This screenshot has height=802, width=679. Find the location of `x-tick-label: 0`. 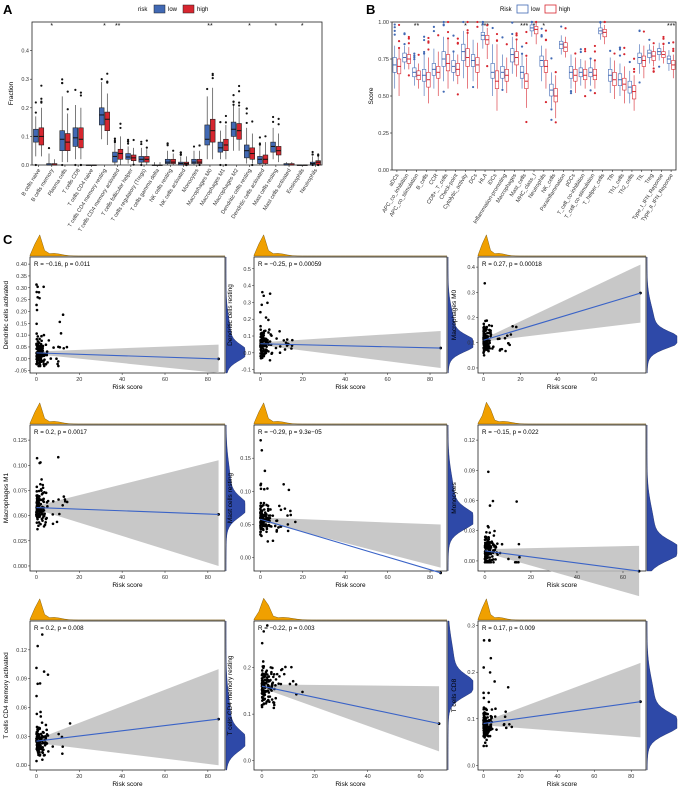

x-tick-label: 0 is located at coordinates (483, 777).